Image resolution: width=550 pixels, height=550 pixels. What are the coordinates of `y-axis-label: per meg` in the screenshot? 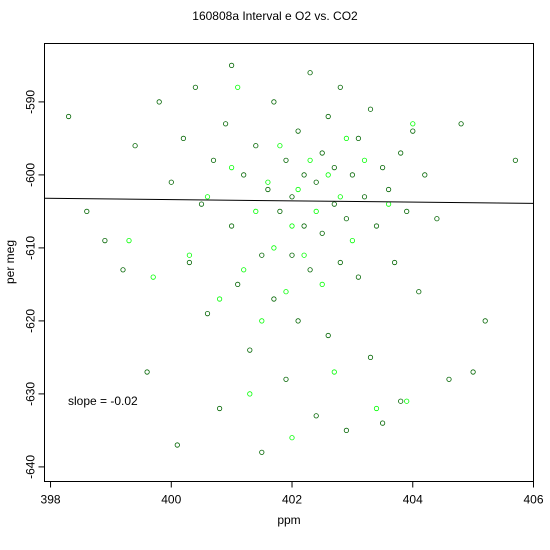 It's located at (10, 262).